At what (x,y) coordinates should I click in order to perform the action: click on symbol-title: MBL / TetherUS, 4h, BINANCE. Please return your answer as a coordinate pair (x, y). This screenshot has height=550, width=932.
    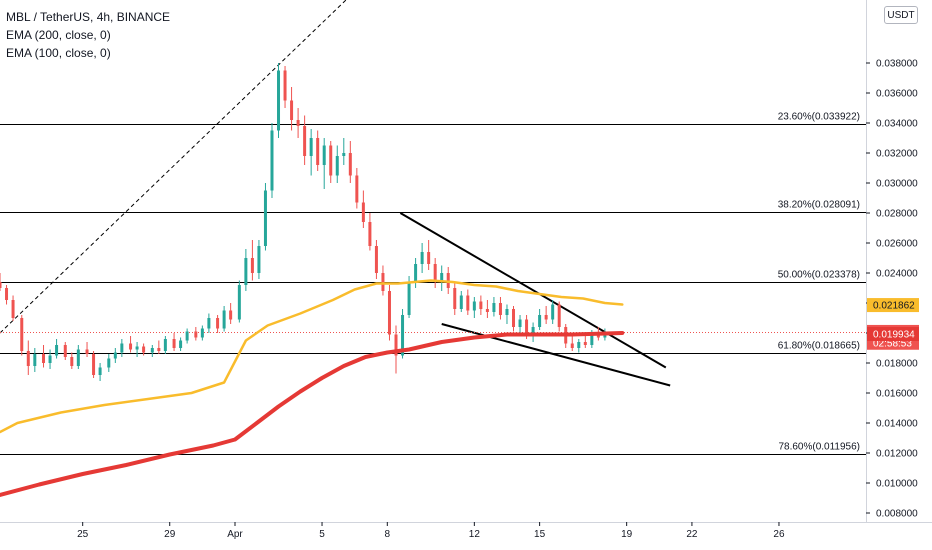
    Looking at the image, I should click on (88, 17).